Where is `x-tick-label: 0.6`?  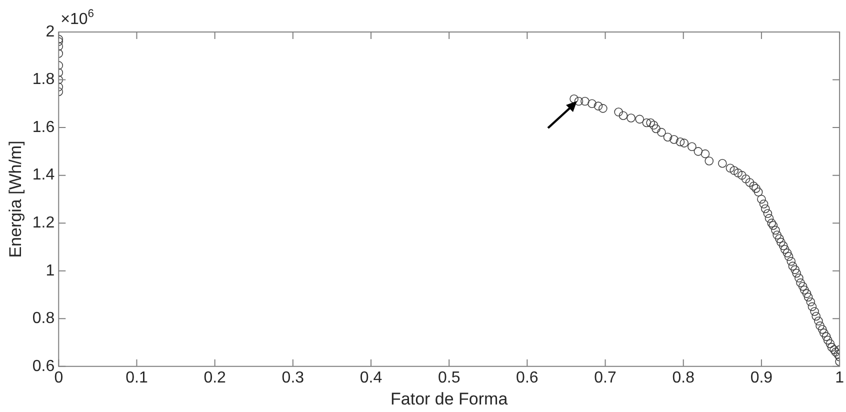
x-tick-label: 0.6 is located at coordinates (527, 377).